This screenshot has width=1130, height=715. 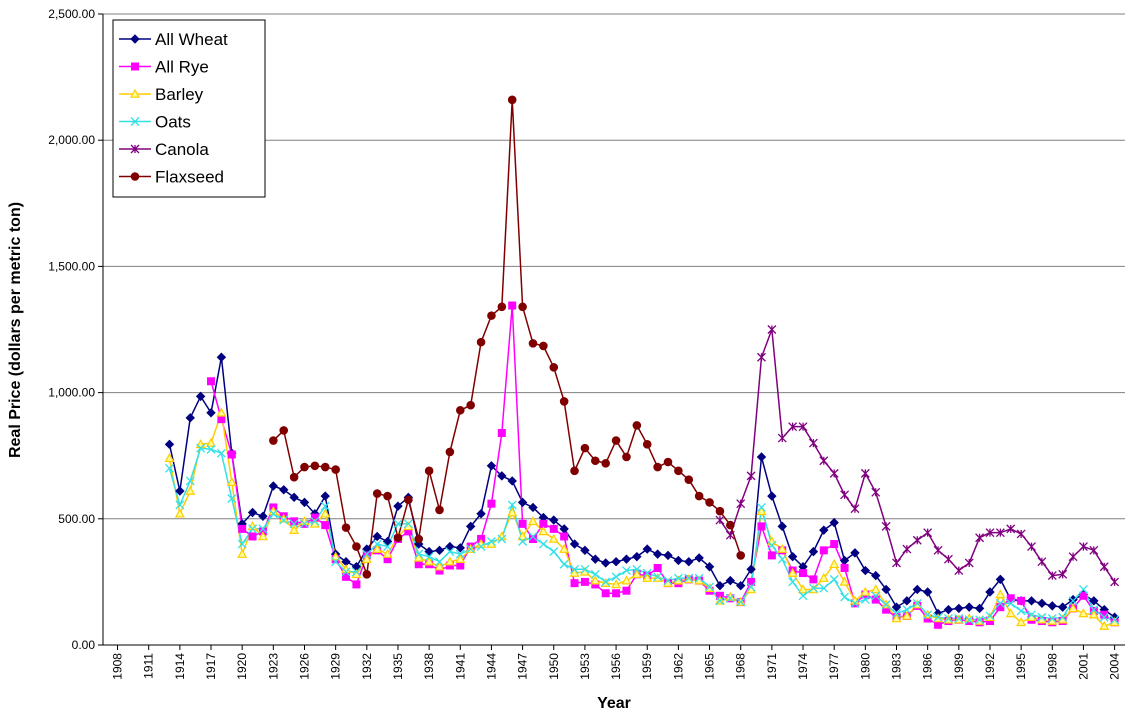 What do you see at coordinates (741, 666) in the screenshot?
I see `x-tick-label: 1968` at bounding box center [741, 666].